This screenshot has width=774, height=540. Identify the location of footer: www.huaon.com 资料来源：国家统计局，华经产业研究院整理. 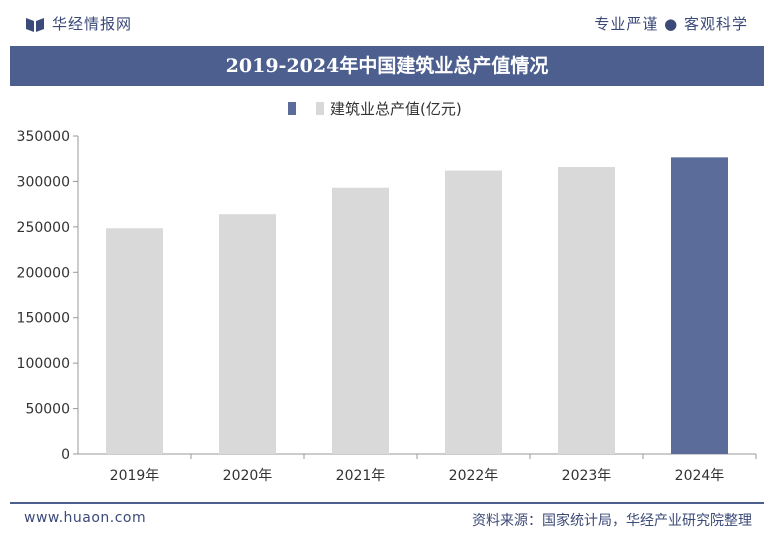
(387, 521).